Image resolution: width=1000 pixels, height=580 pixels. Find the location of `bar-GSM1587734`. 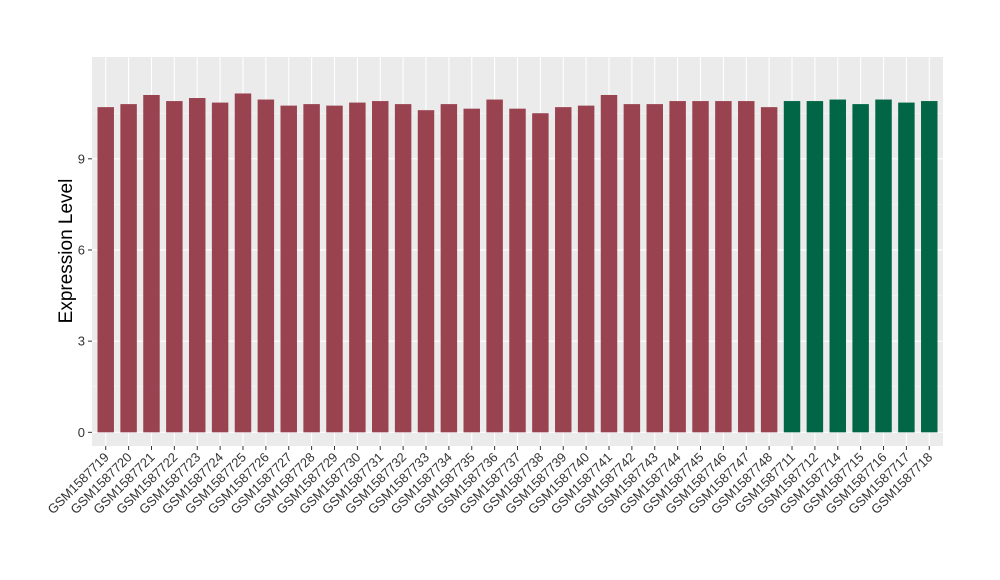

bar-GSM1587734 is located at coordinates (449, 268).